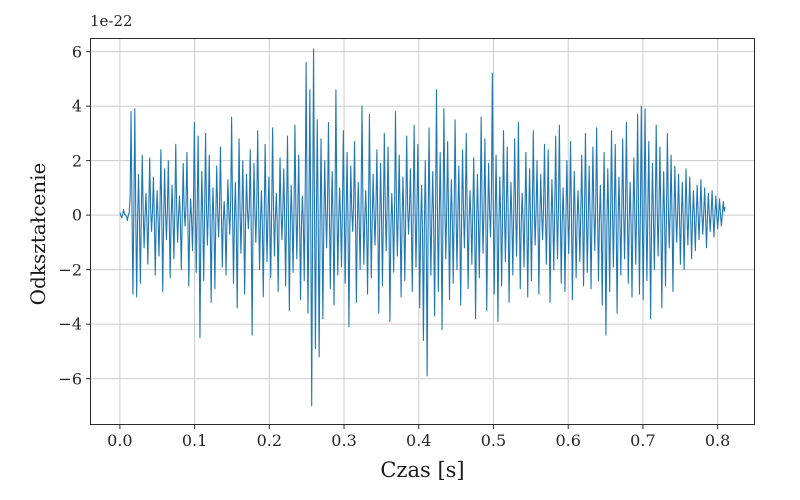 This screenshot has width=800, height=500. What do you see at coordinates (493, 440) in the screenshot?
I see `x-tick-label: 0.5` at bounding box center [493, 440].